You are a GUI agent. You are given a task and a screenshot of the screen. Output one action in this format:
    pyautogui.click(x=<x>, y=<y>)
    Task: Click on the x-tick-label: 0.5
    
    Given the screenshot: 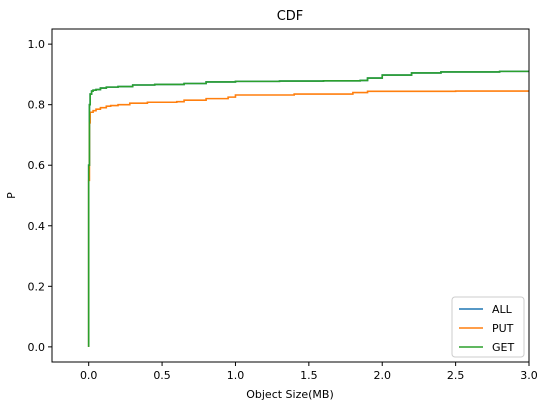 What is the action you would take?
    pyautogui.click(x=162, y=375)
    